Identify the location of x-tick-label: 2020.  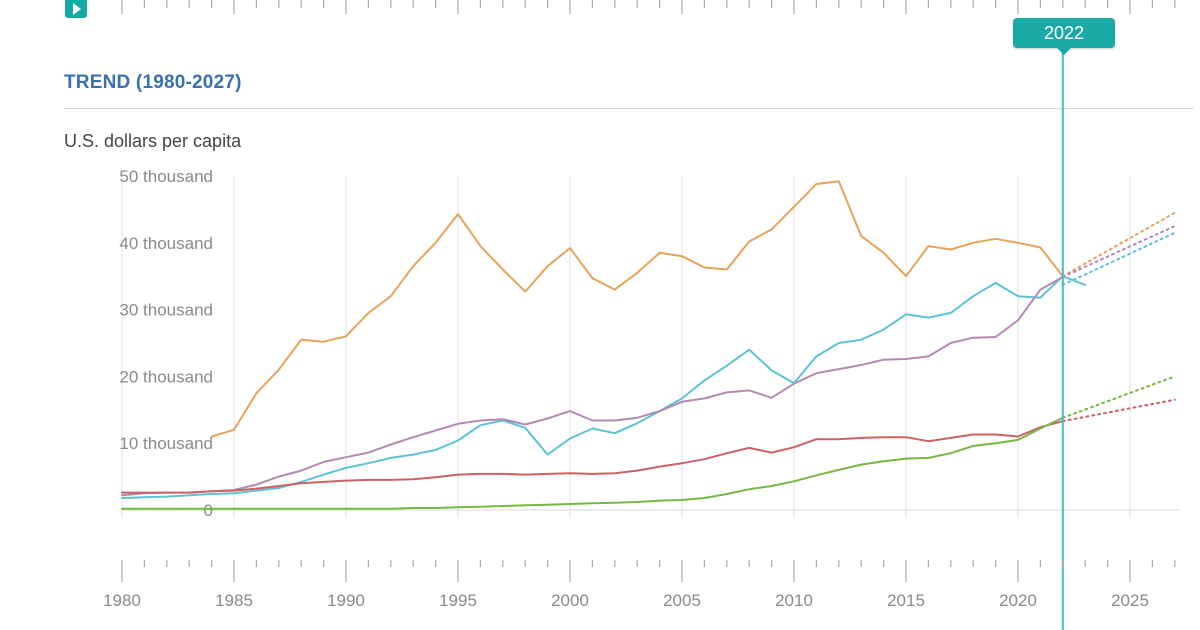
(1018, 600).